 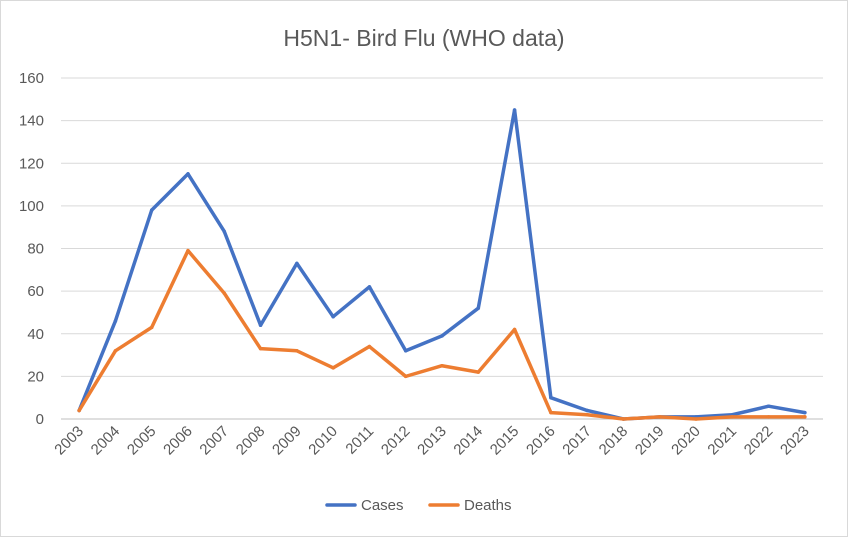 What do you see at coordinates (214, 441) in the screenshot?
I see `x-tick-label: 2007` at bounding box center [214, 441].